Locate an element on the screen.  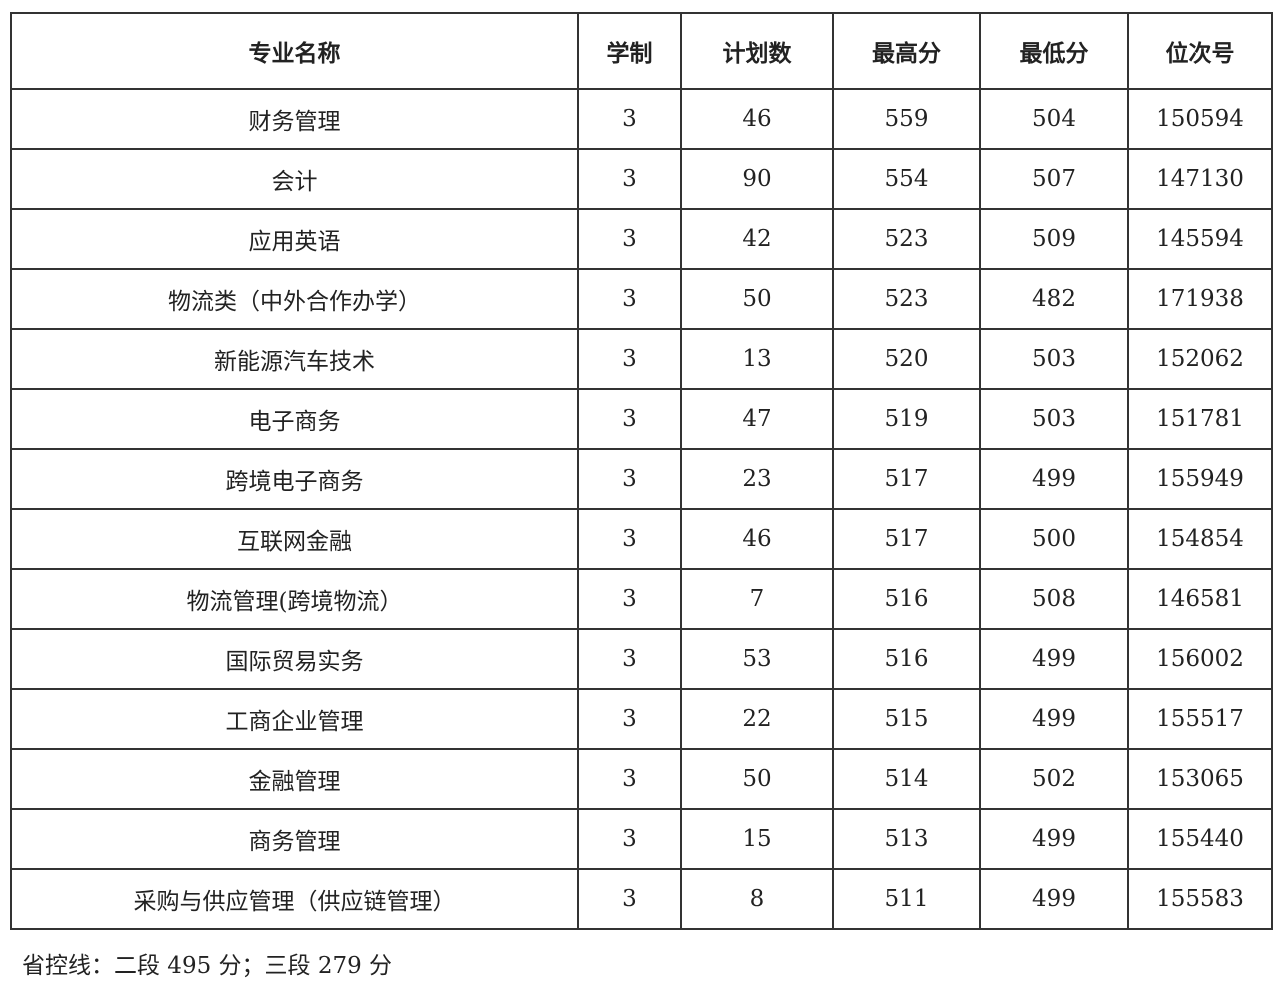
cell-major-name: 新能源汽车技术 is located at coordinates (294, 359).